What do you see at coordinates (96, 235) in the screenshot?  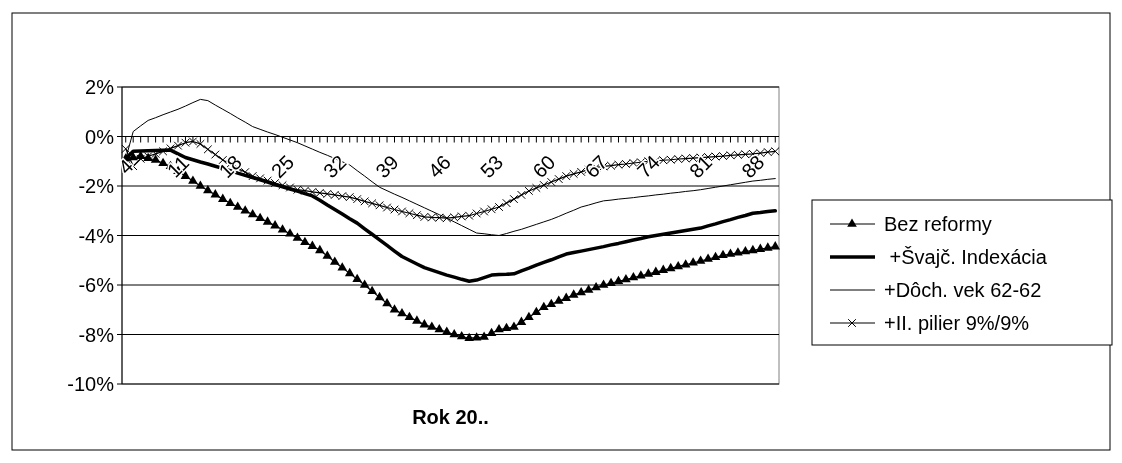 I see `y-tick-label: -4%` at bounding box center [96, 235].